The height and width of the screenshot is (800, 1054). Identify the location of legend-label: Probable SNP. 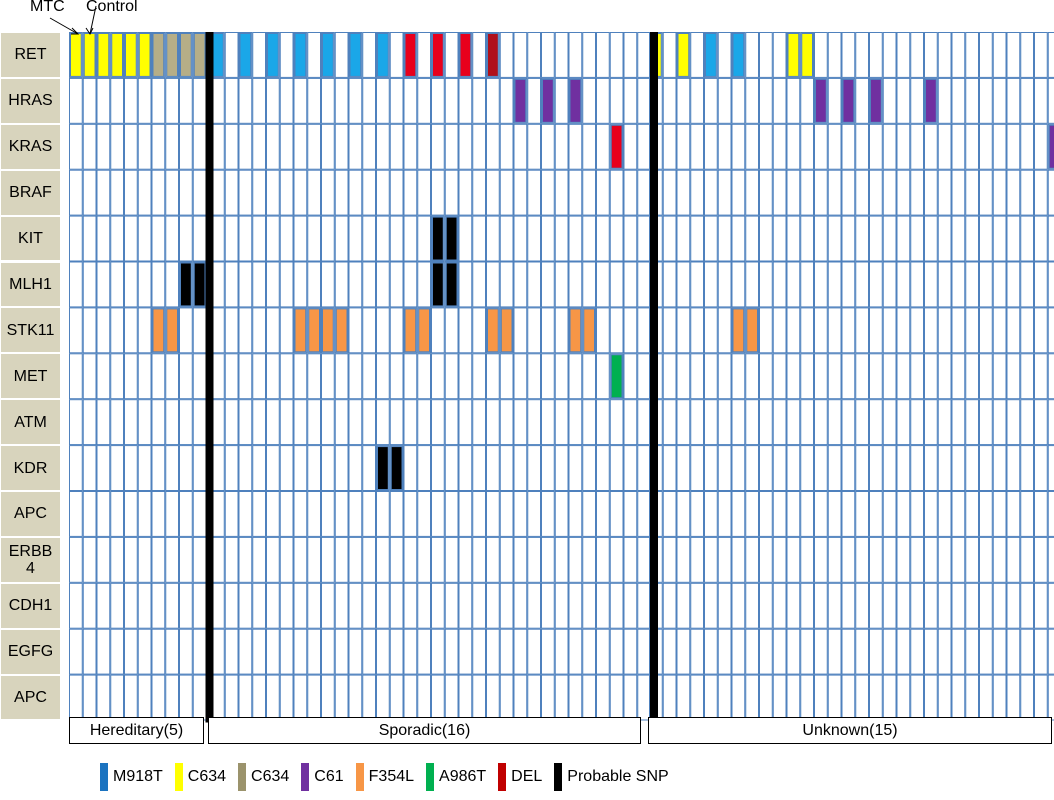
(618, 776).